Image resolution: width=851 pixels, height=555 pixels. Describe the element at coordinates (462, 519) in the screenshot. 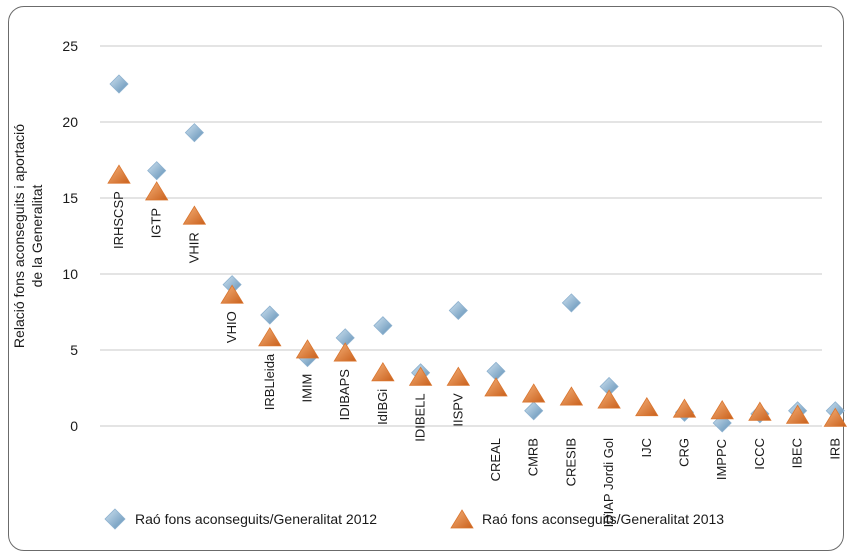

I see `legend-triangle-icon` at that location.